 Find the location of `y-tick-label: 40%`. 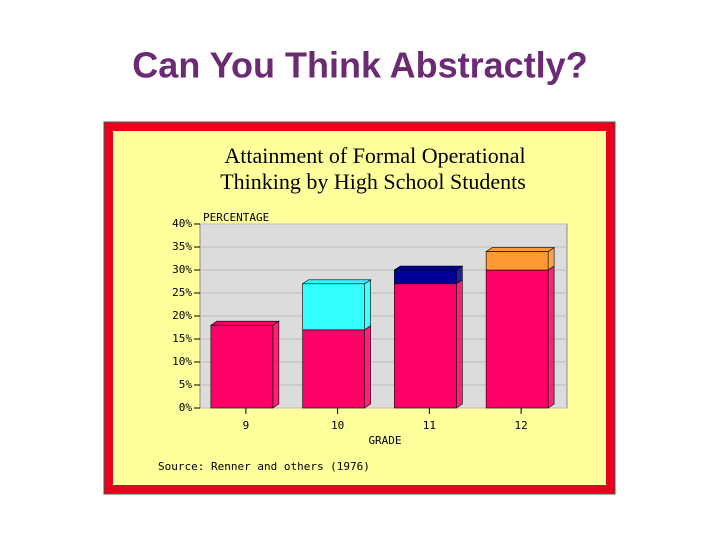

y-tick-label: 40% is located at coordinates (182, 223).